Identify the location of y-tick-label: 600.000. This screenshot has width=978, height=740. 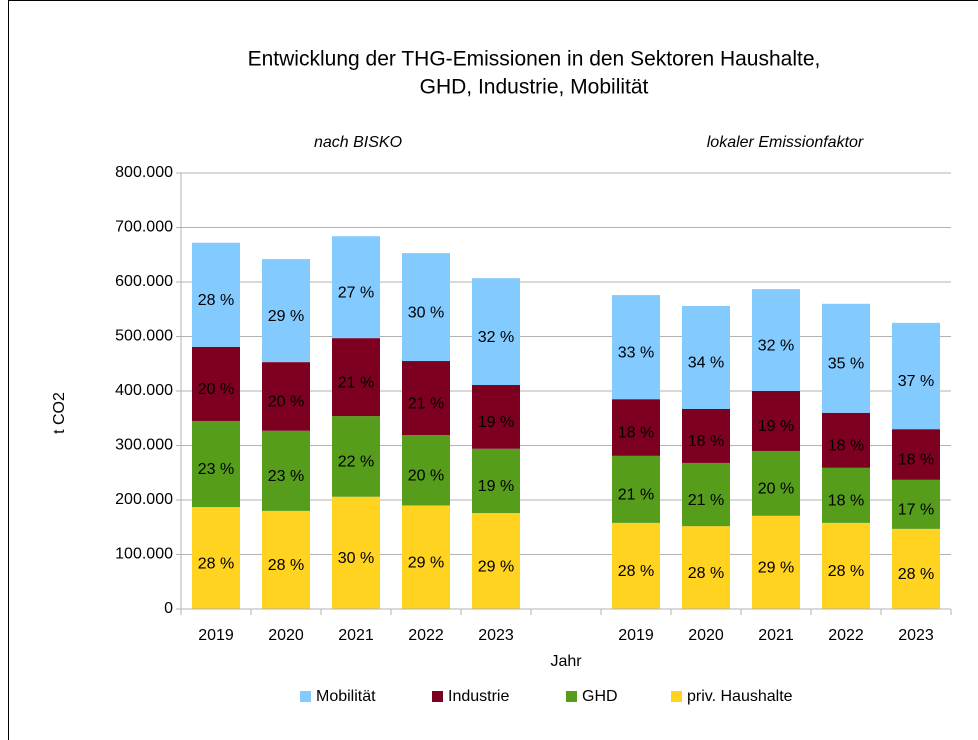
(144, 281).